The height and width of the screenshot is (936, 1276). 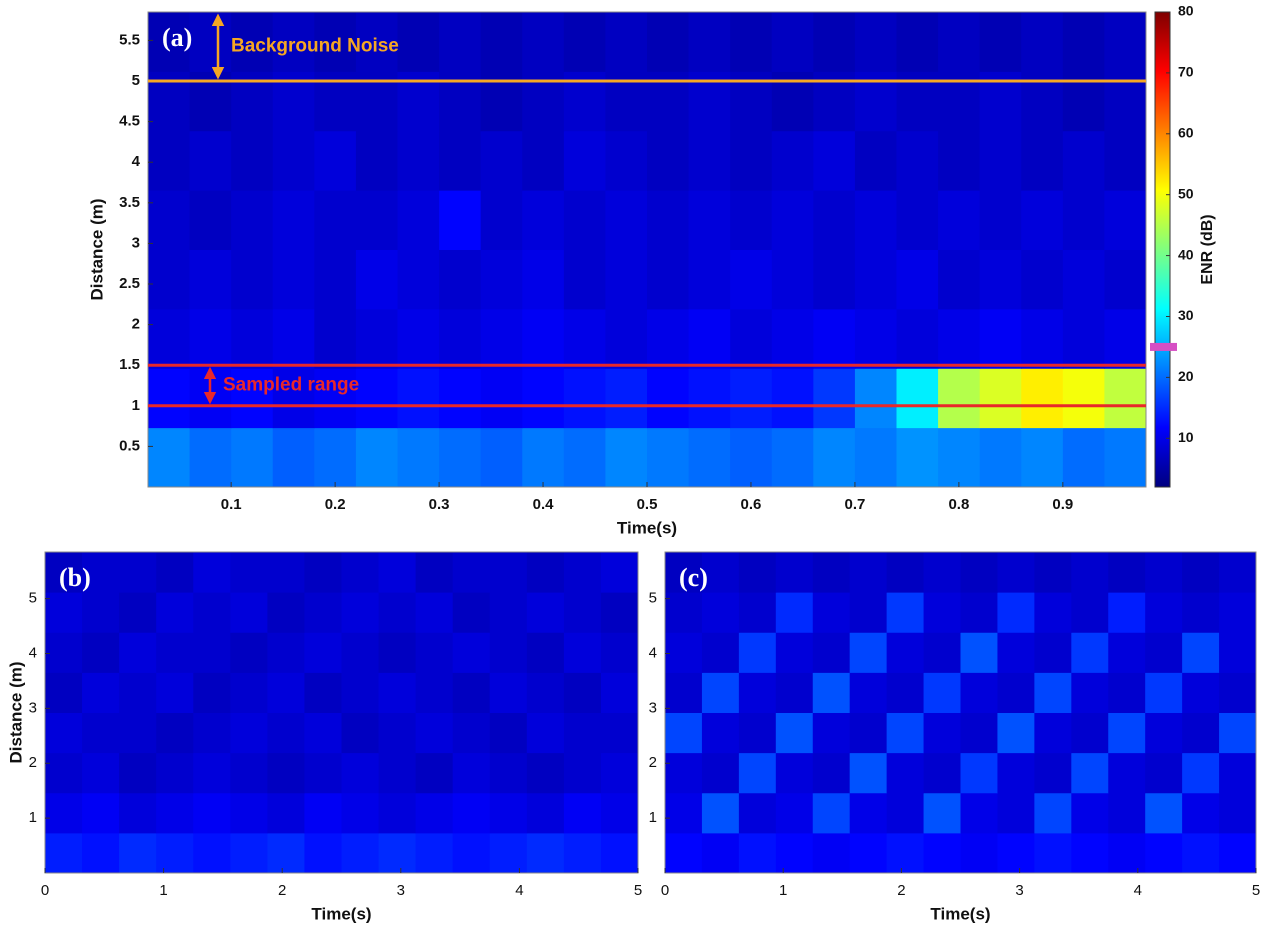 I want to click on y-tick-label: 5, so click(x=136, y=80).